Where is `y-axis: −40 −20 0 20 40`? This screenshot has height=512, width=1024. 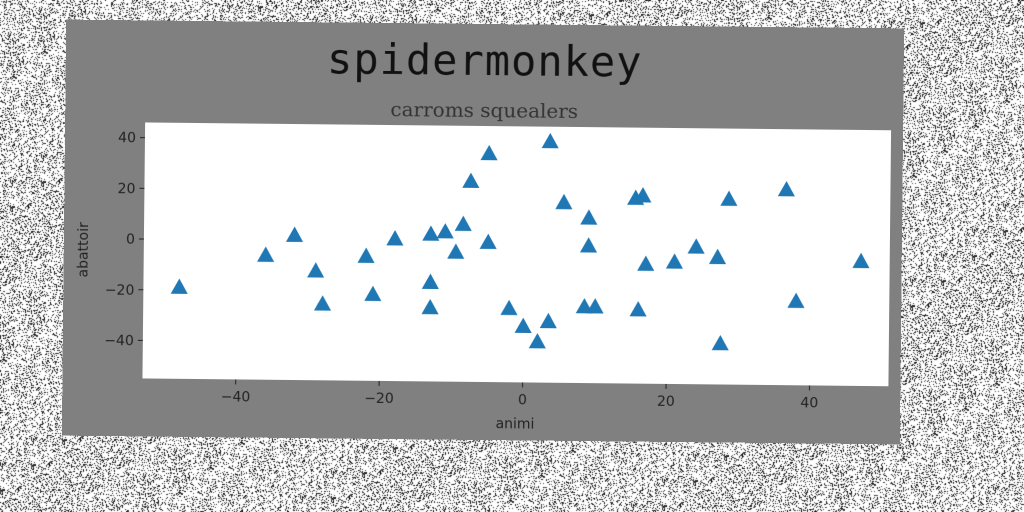
y-axis: −40 −20 0 20 40 is located at coordinates (124, 239).